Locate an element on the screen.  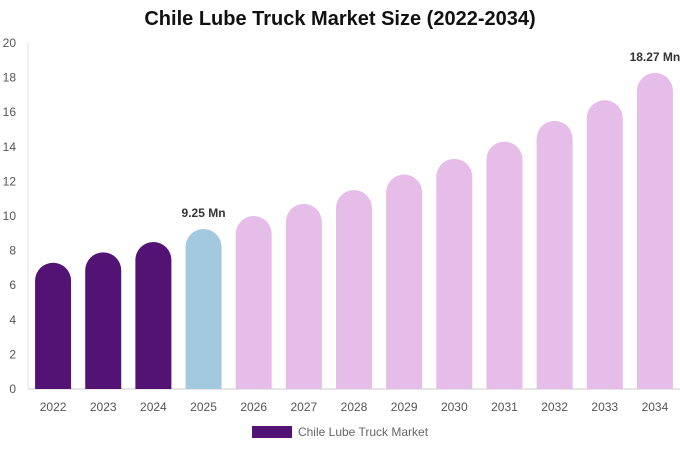
y-axis: 0 2 4 6 8 10 12 14 16 18 20 is located at coordinates (16, 216).